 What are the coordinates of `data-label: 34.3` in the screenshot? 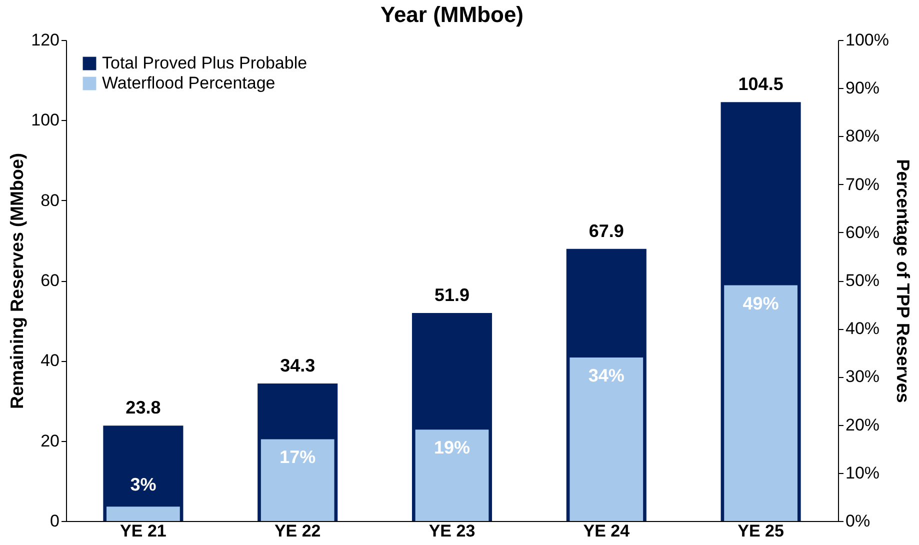 It's located at (298, 366).